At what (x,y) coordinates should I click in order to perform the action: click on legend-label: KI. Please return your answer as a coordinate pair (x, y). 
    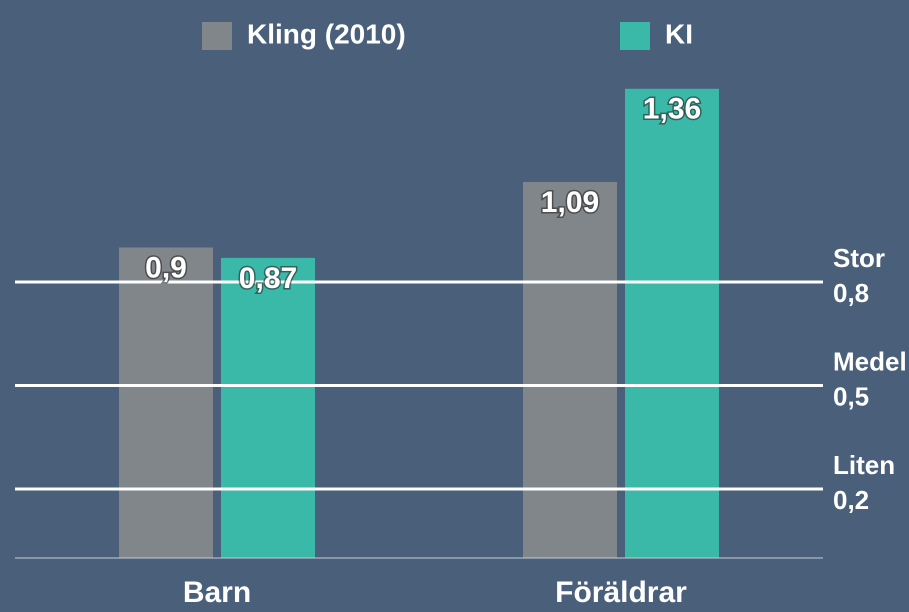
    Looking at the image, I should click on (679, 33).